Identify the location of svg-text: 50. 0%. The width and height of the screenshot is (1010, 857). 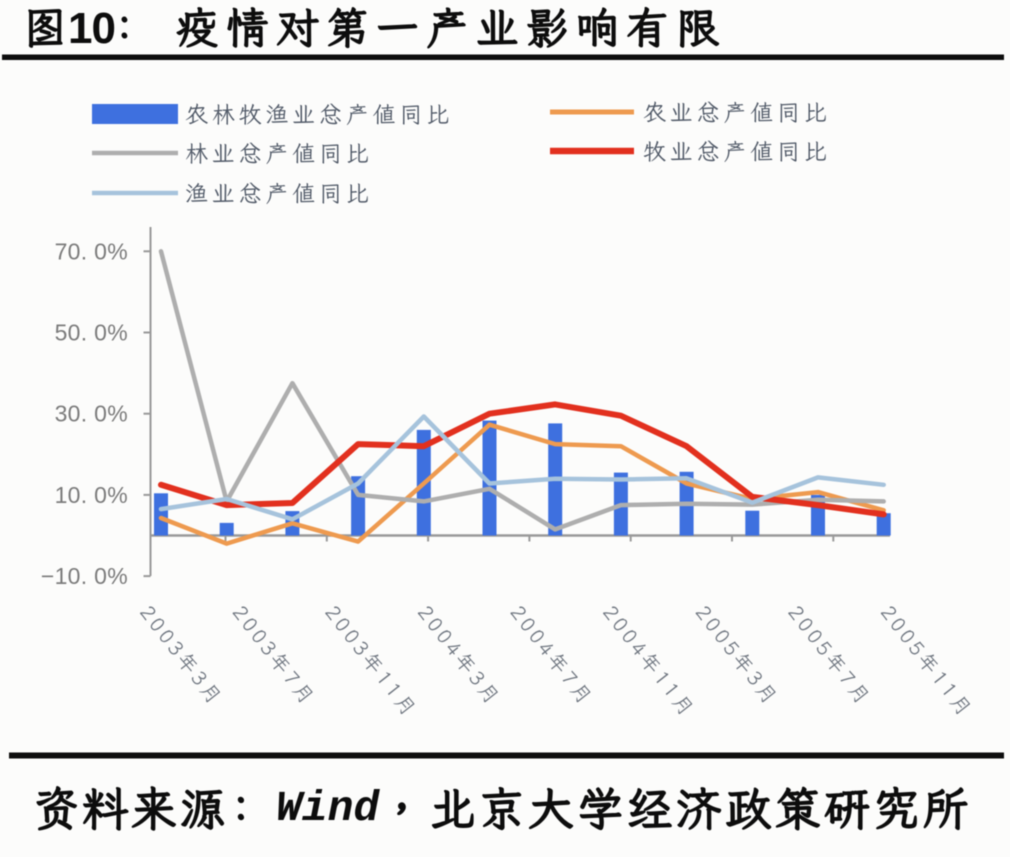
(91, 333).